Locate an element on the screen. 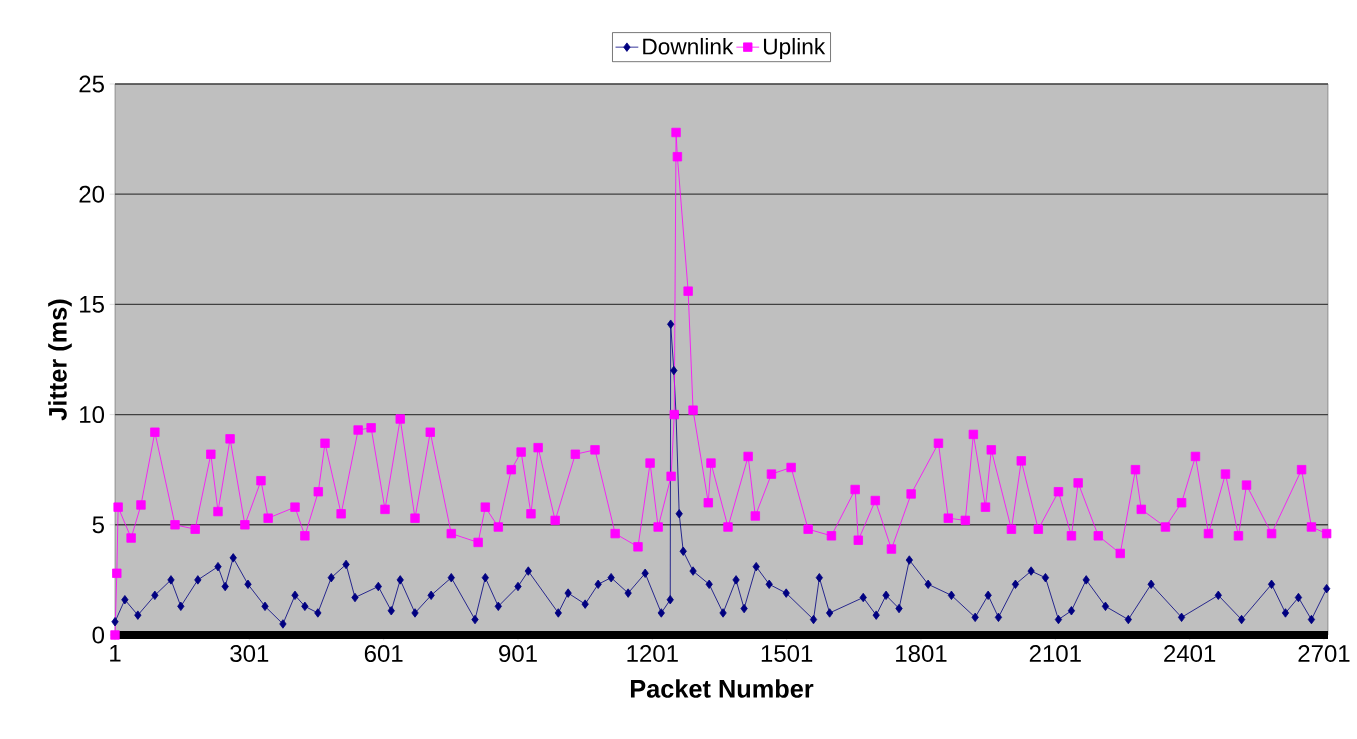 The height and width of the screenshot is (739, 1357). y-tick-label: 20 is located at coordinates (92, 194).